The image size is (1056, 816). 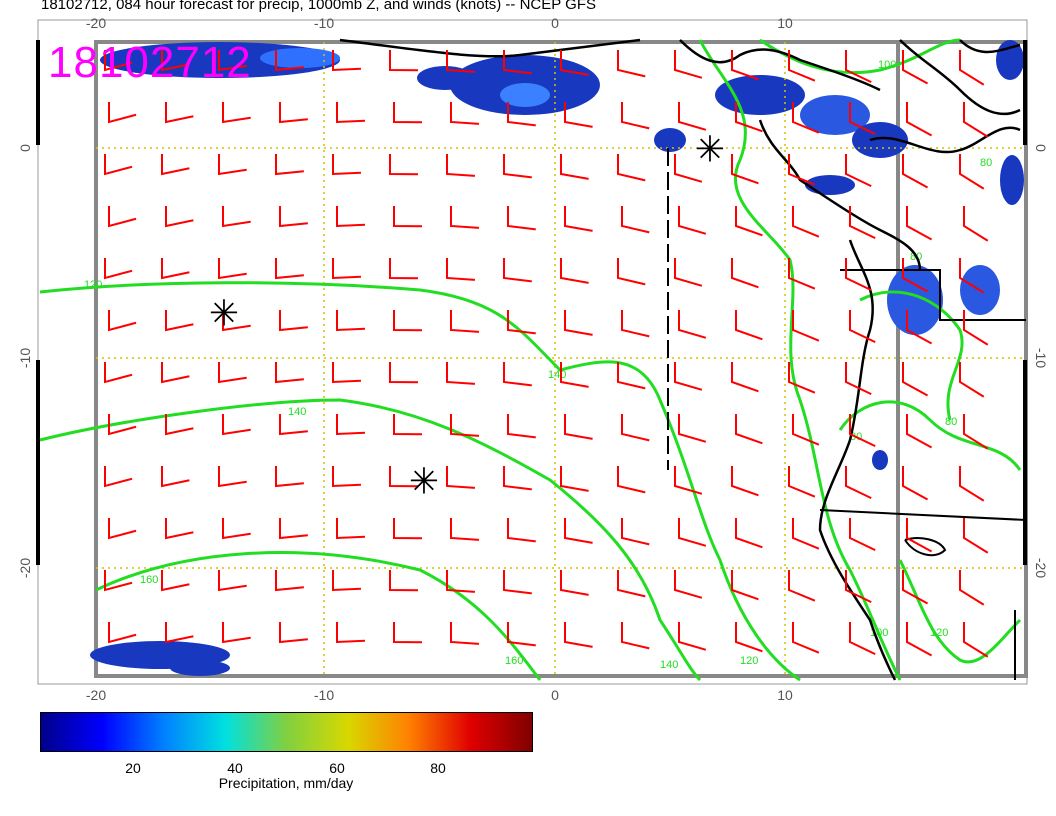 I want to click on colorbar-label: Precipitation, mm/day, so click(x=286, y=783).